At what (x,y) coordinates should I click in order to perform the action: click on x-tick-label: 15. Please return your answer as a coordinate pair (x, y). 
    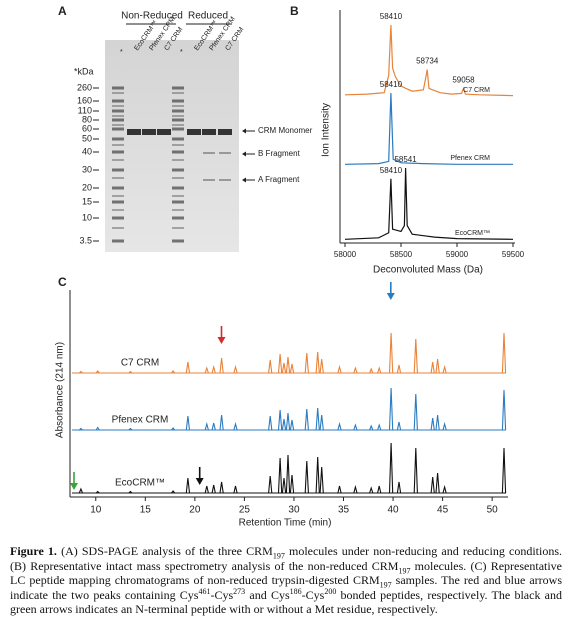
    Looking at the image, I should click on (146, 510).